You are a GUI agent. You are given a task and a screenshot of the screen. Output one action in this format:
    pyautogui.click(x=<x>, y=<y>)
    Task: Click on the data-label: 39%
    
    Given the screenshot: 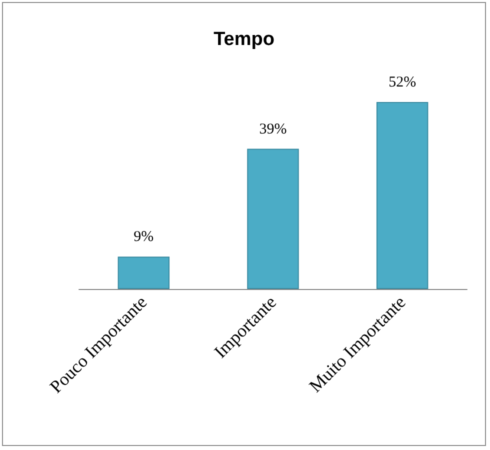 What is the action you would take?
    pyautogui.click(x=273, y=129)
    